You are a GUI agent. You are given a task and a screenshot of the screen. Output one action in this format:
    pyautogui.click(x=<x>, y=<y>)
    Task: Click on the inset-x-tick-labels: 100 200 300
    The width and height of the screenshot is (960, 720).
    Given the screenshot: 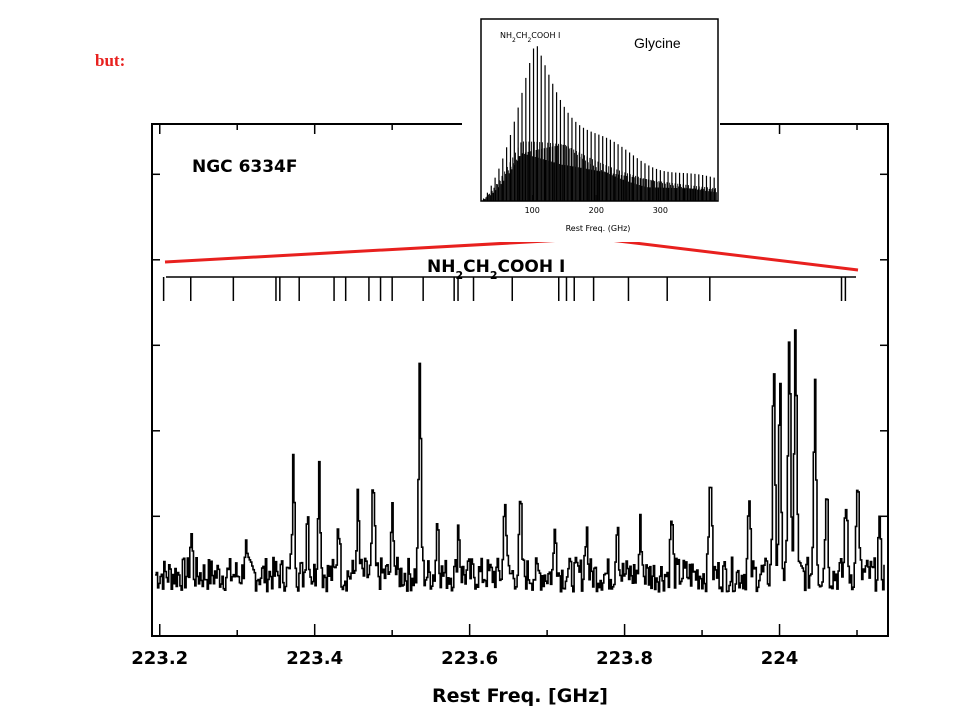 What is the action you would take?
    pyautogui.click(x=596, y=205)
    